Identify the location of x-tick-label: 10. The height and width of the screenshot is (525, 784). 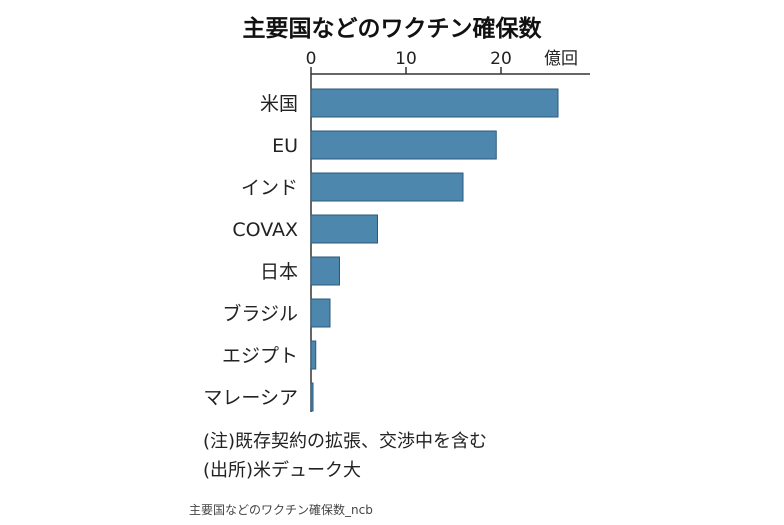
(406, 59).